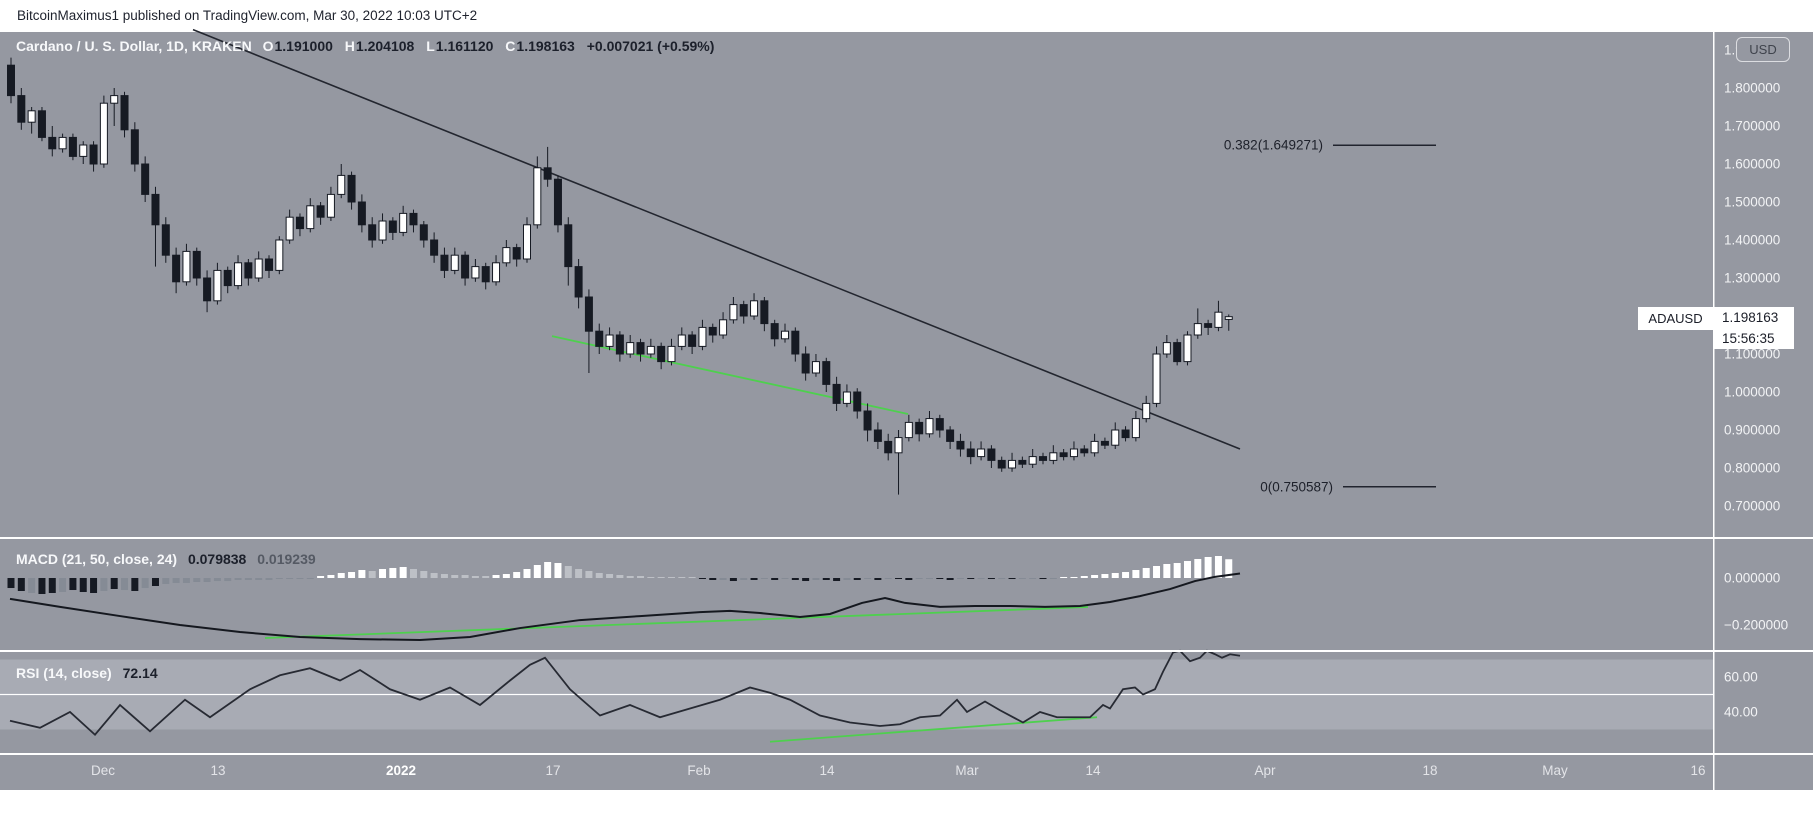  I want to click on rsi-green-trendline, so click(933, 729).